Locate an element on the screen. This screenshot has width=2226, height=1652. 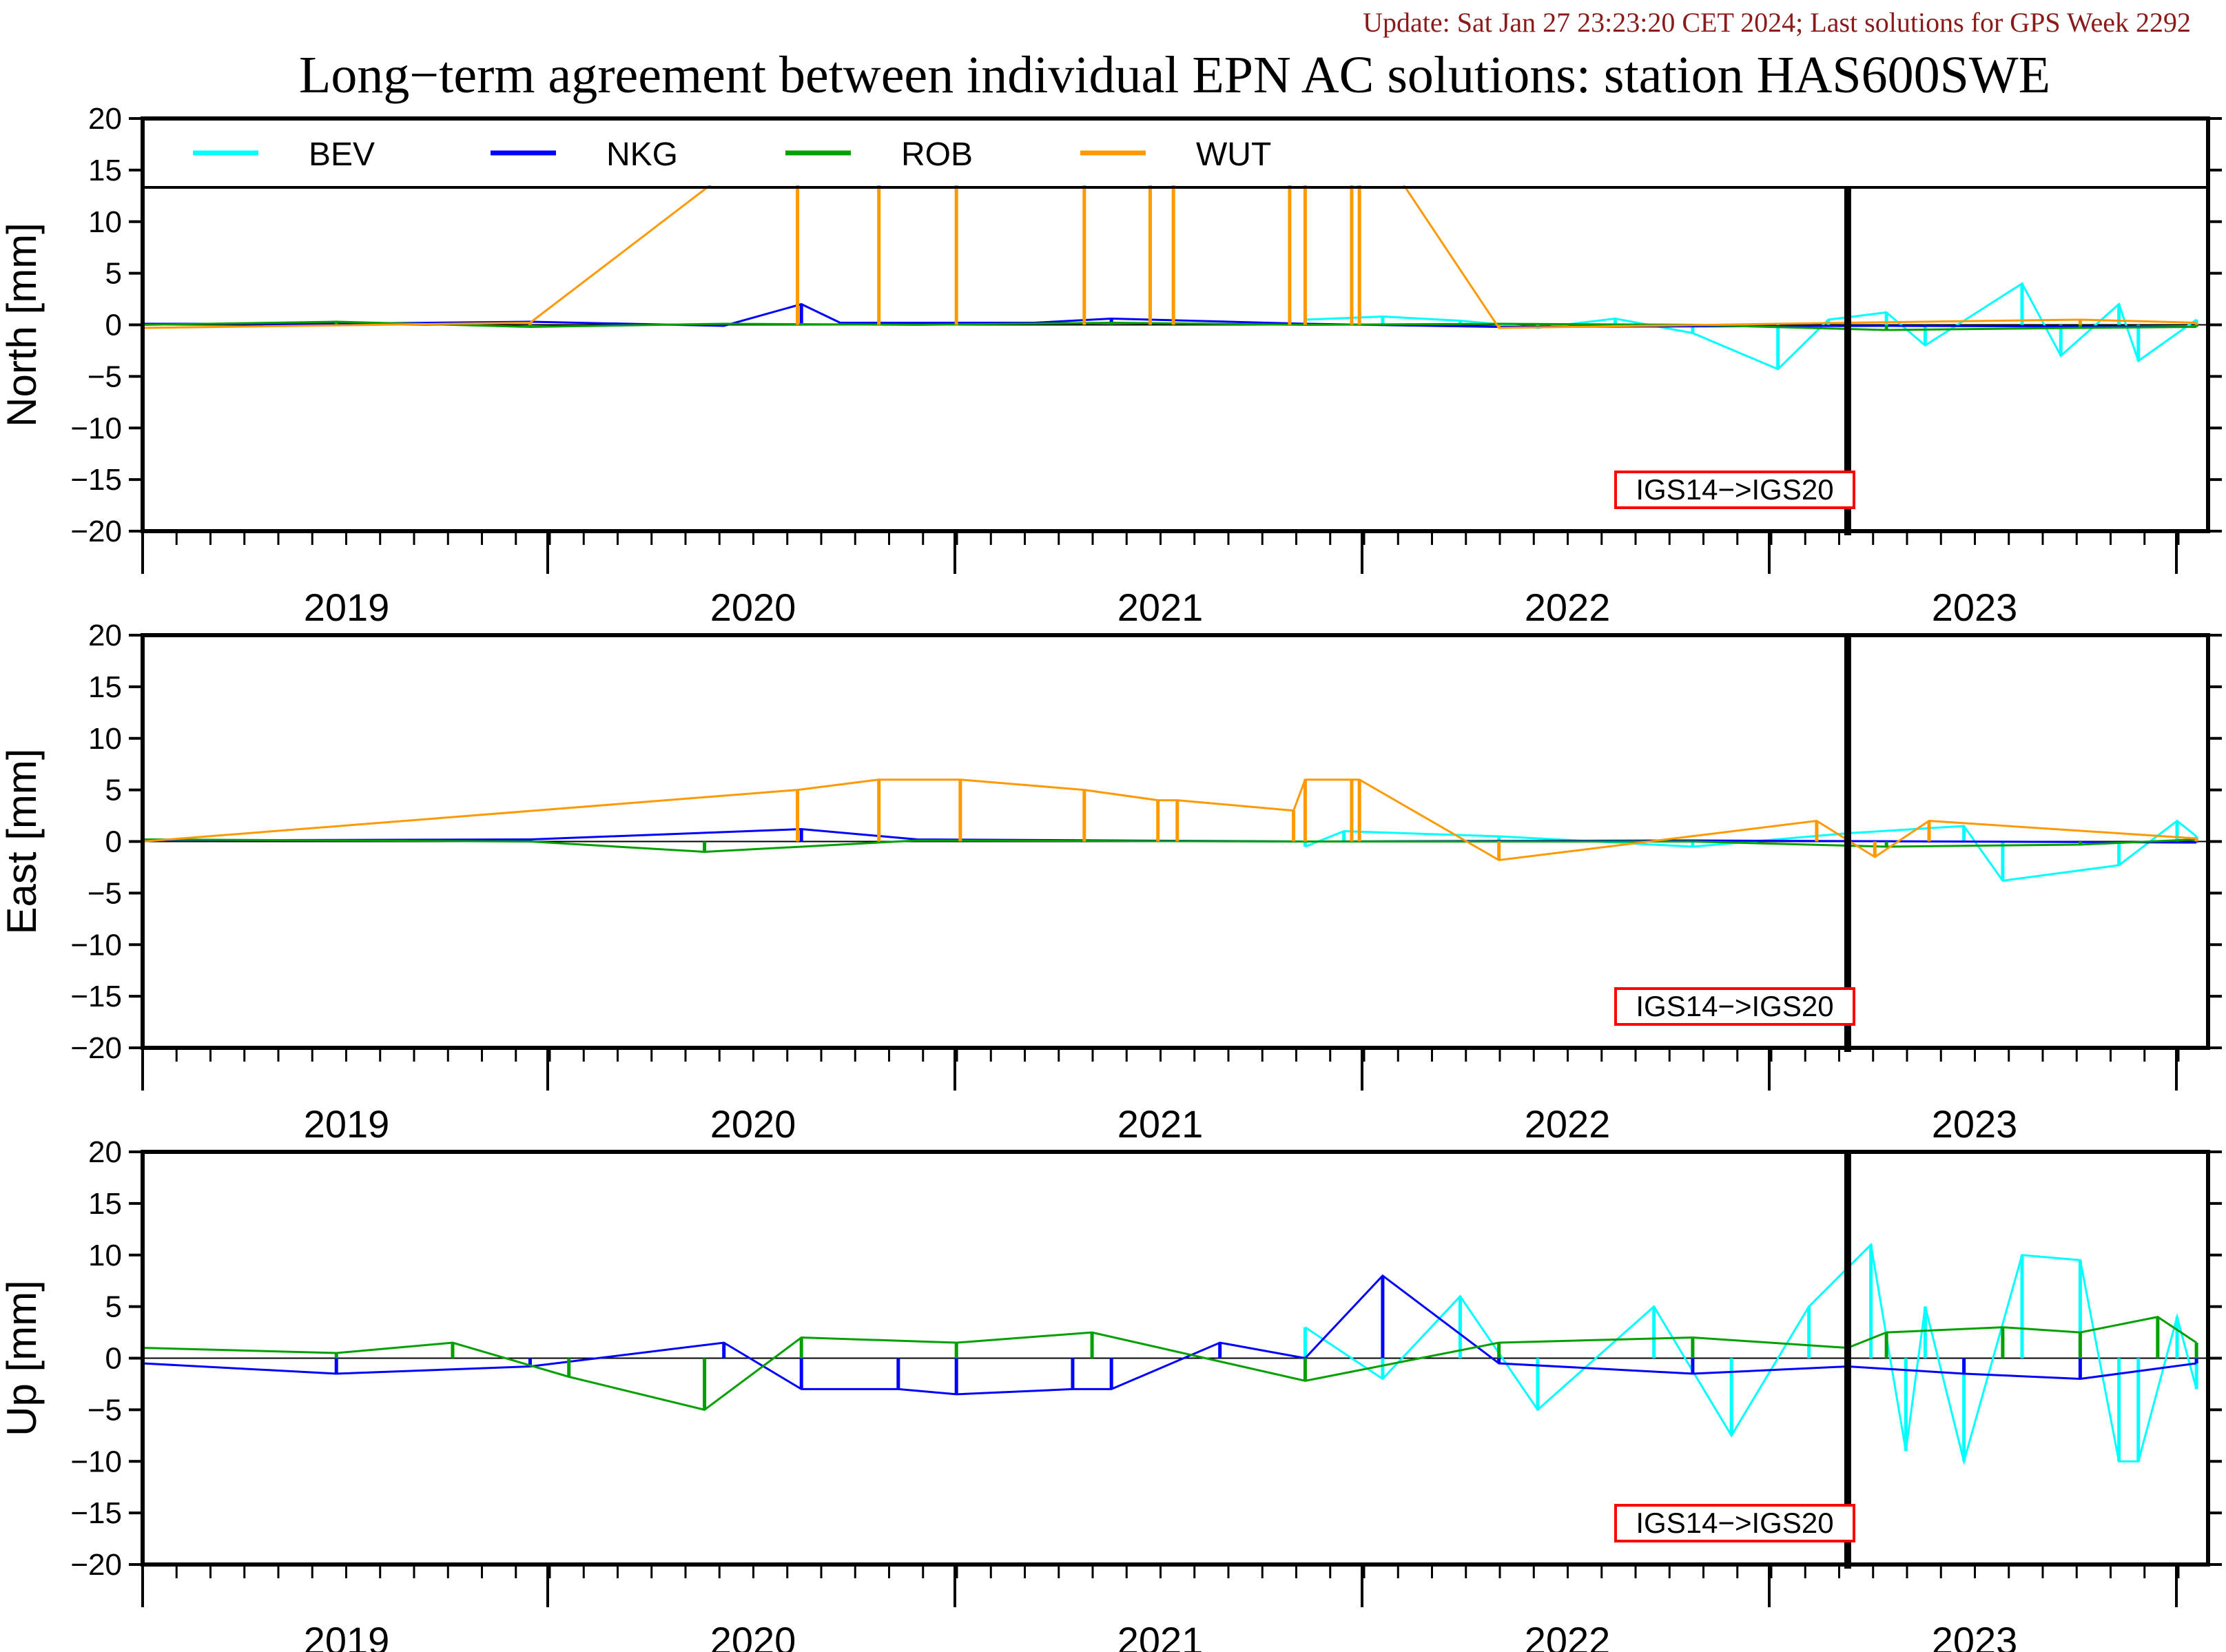
legend-label-wut: WUT is located at coordinates (1233, 154).